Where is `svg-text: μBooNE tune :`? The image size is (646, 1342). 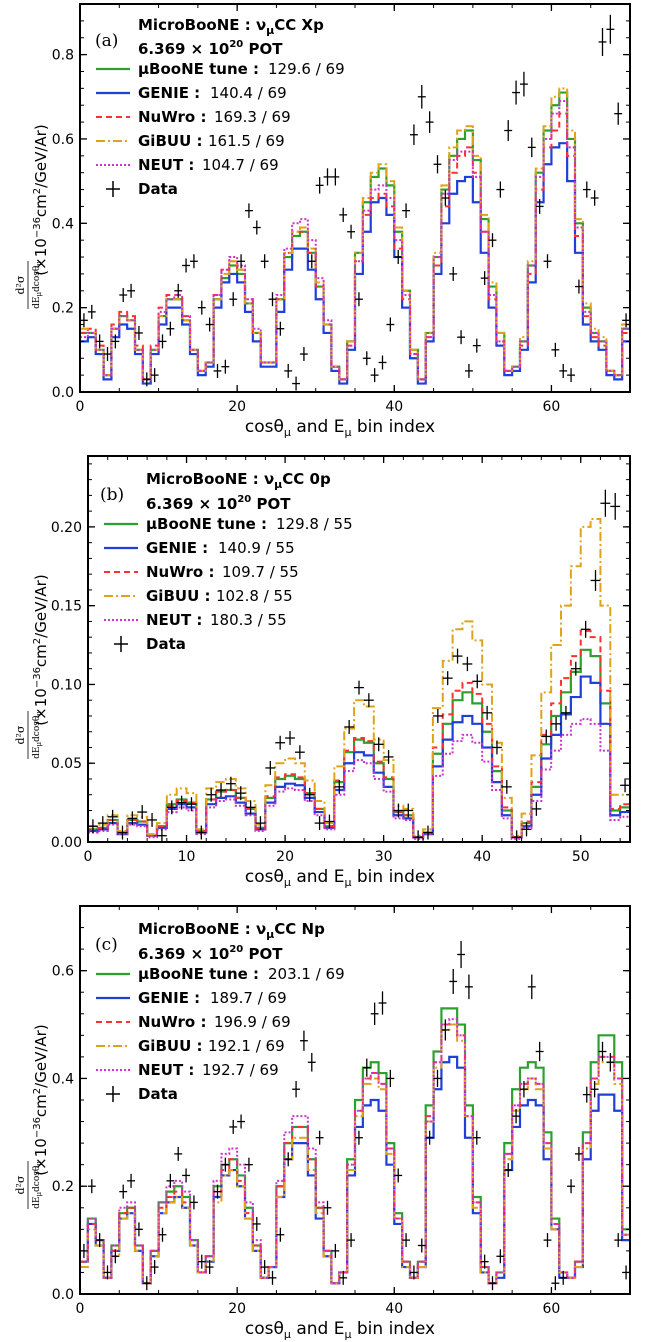 svg-text: μBooNE tune : is located at coordinates (198, 974).